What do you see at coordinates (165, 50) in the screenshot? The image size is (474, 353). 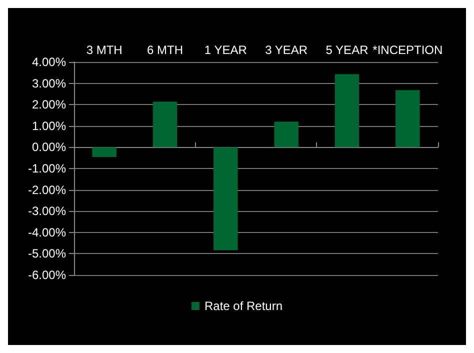 I see `x-tick-label: 6 MTH` at bounding box center [165, 50].